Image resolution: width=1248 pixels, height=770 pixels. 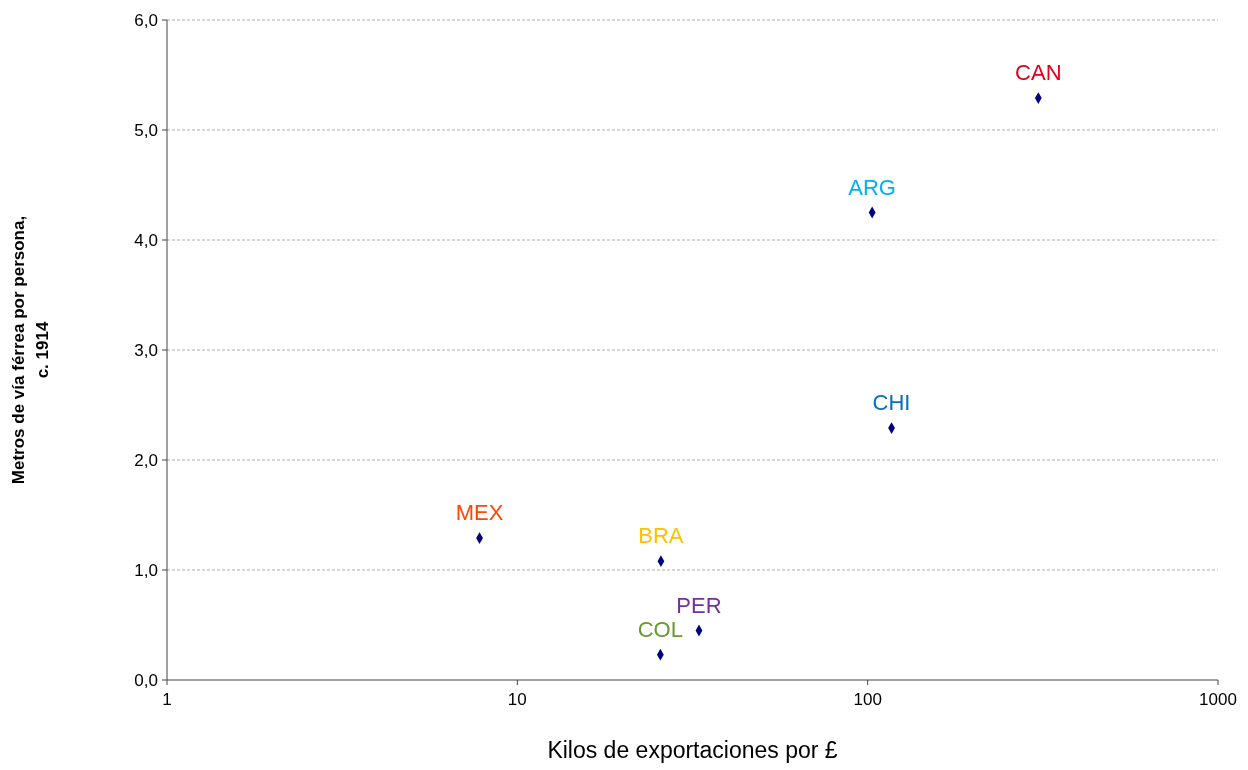 What do you see at coordinates (1038, 73) in the screenshot?
I see `annotation: CAN` at bounding box center [1038, 73].